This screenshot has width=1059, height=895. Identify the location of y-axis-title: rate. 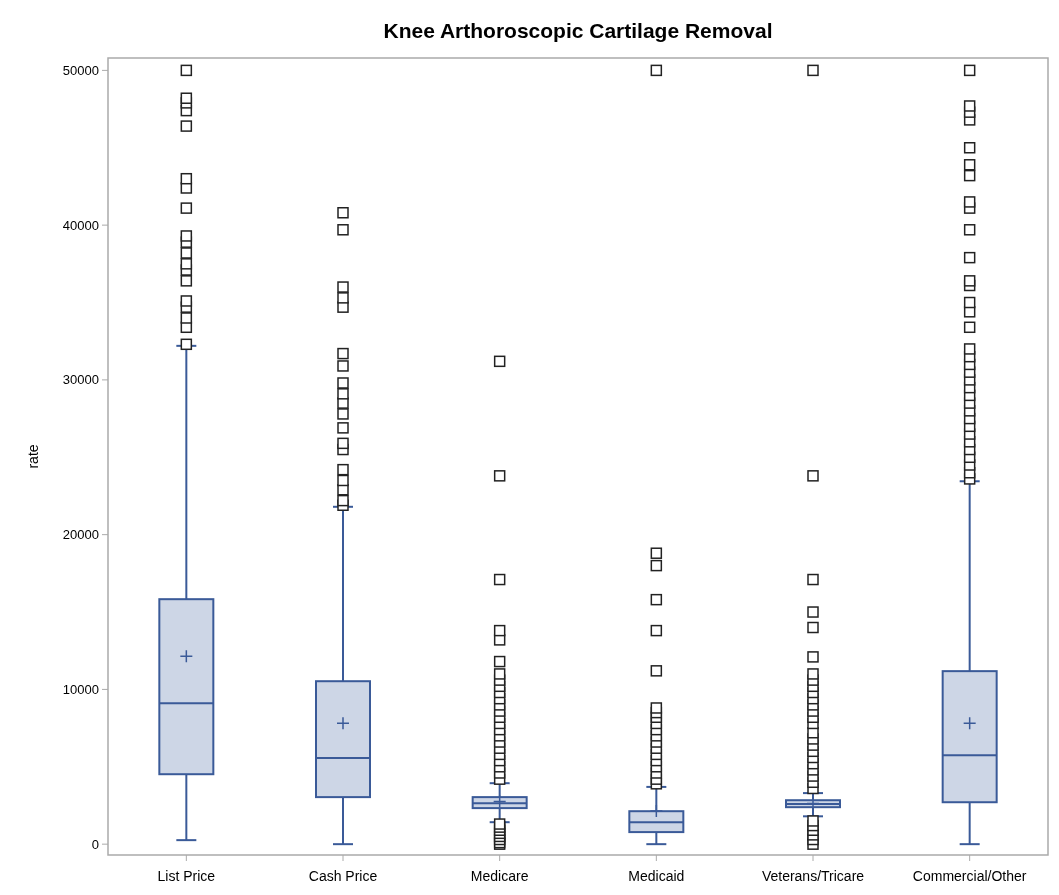
(33, 456).